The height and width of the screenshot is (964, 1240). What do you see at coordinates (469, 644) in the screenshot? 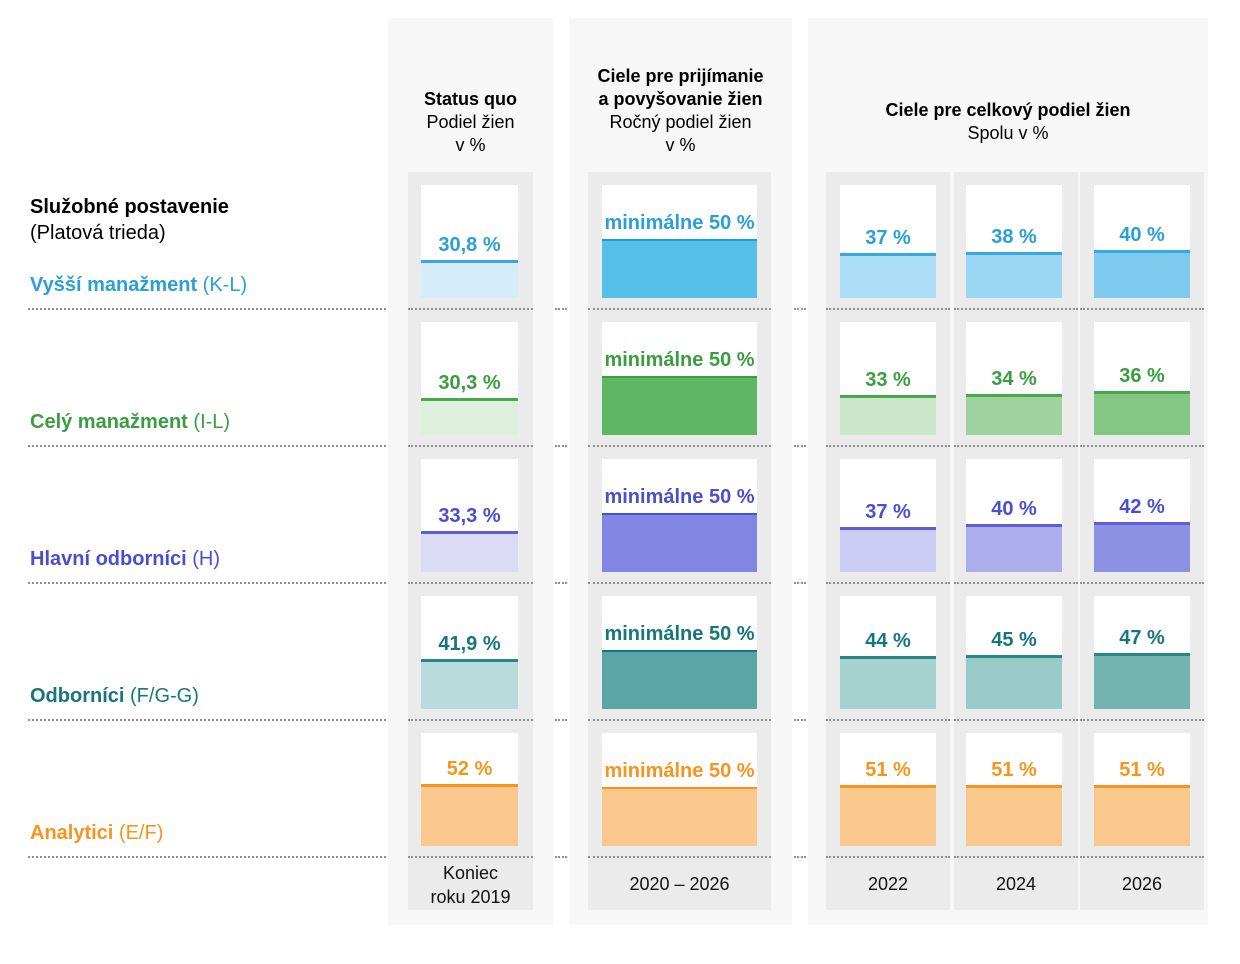
I see `bar-value-label: 41,9 %` at bounding box center [469, 644].